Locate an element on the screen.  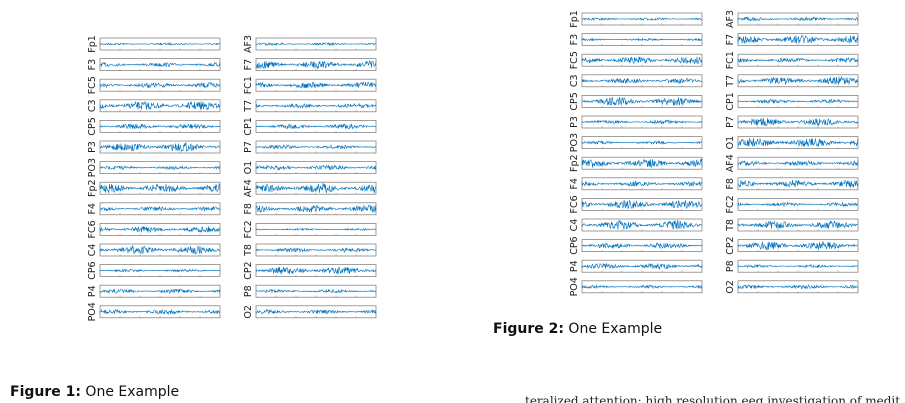
channel-label: CP6 is located at coordinates (92, 270).